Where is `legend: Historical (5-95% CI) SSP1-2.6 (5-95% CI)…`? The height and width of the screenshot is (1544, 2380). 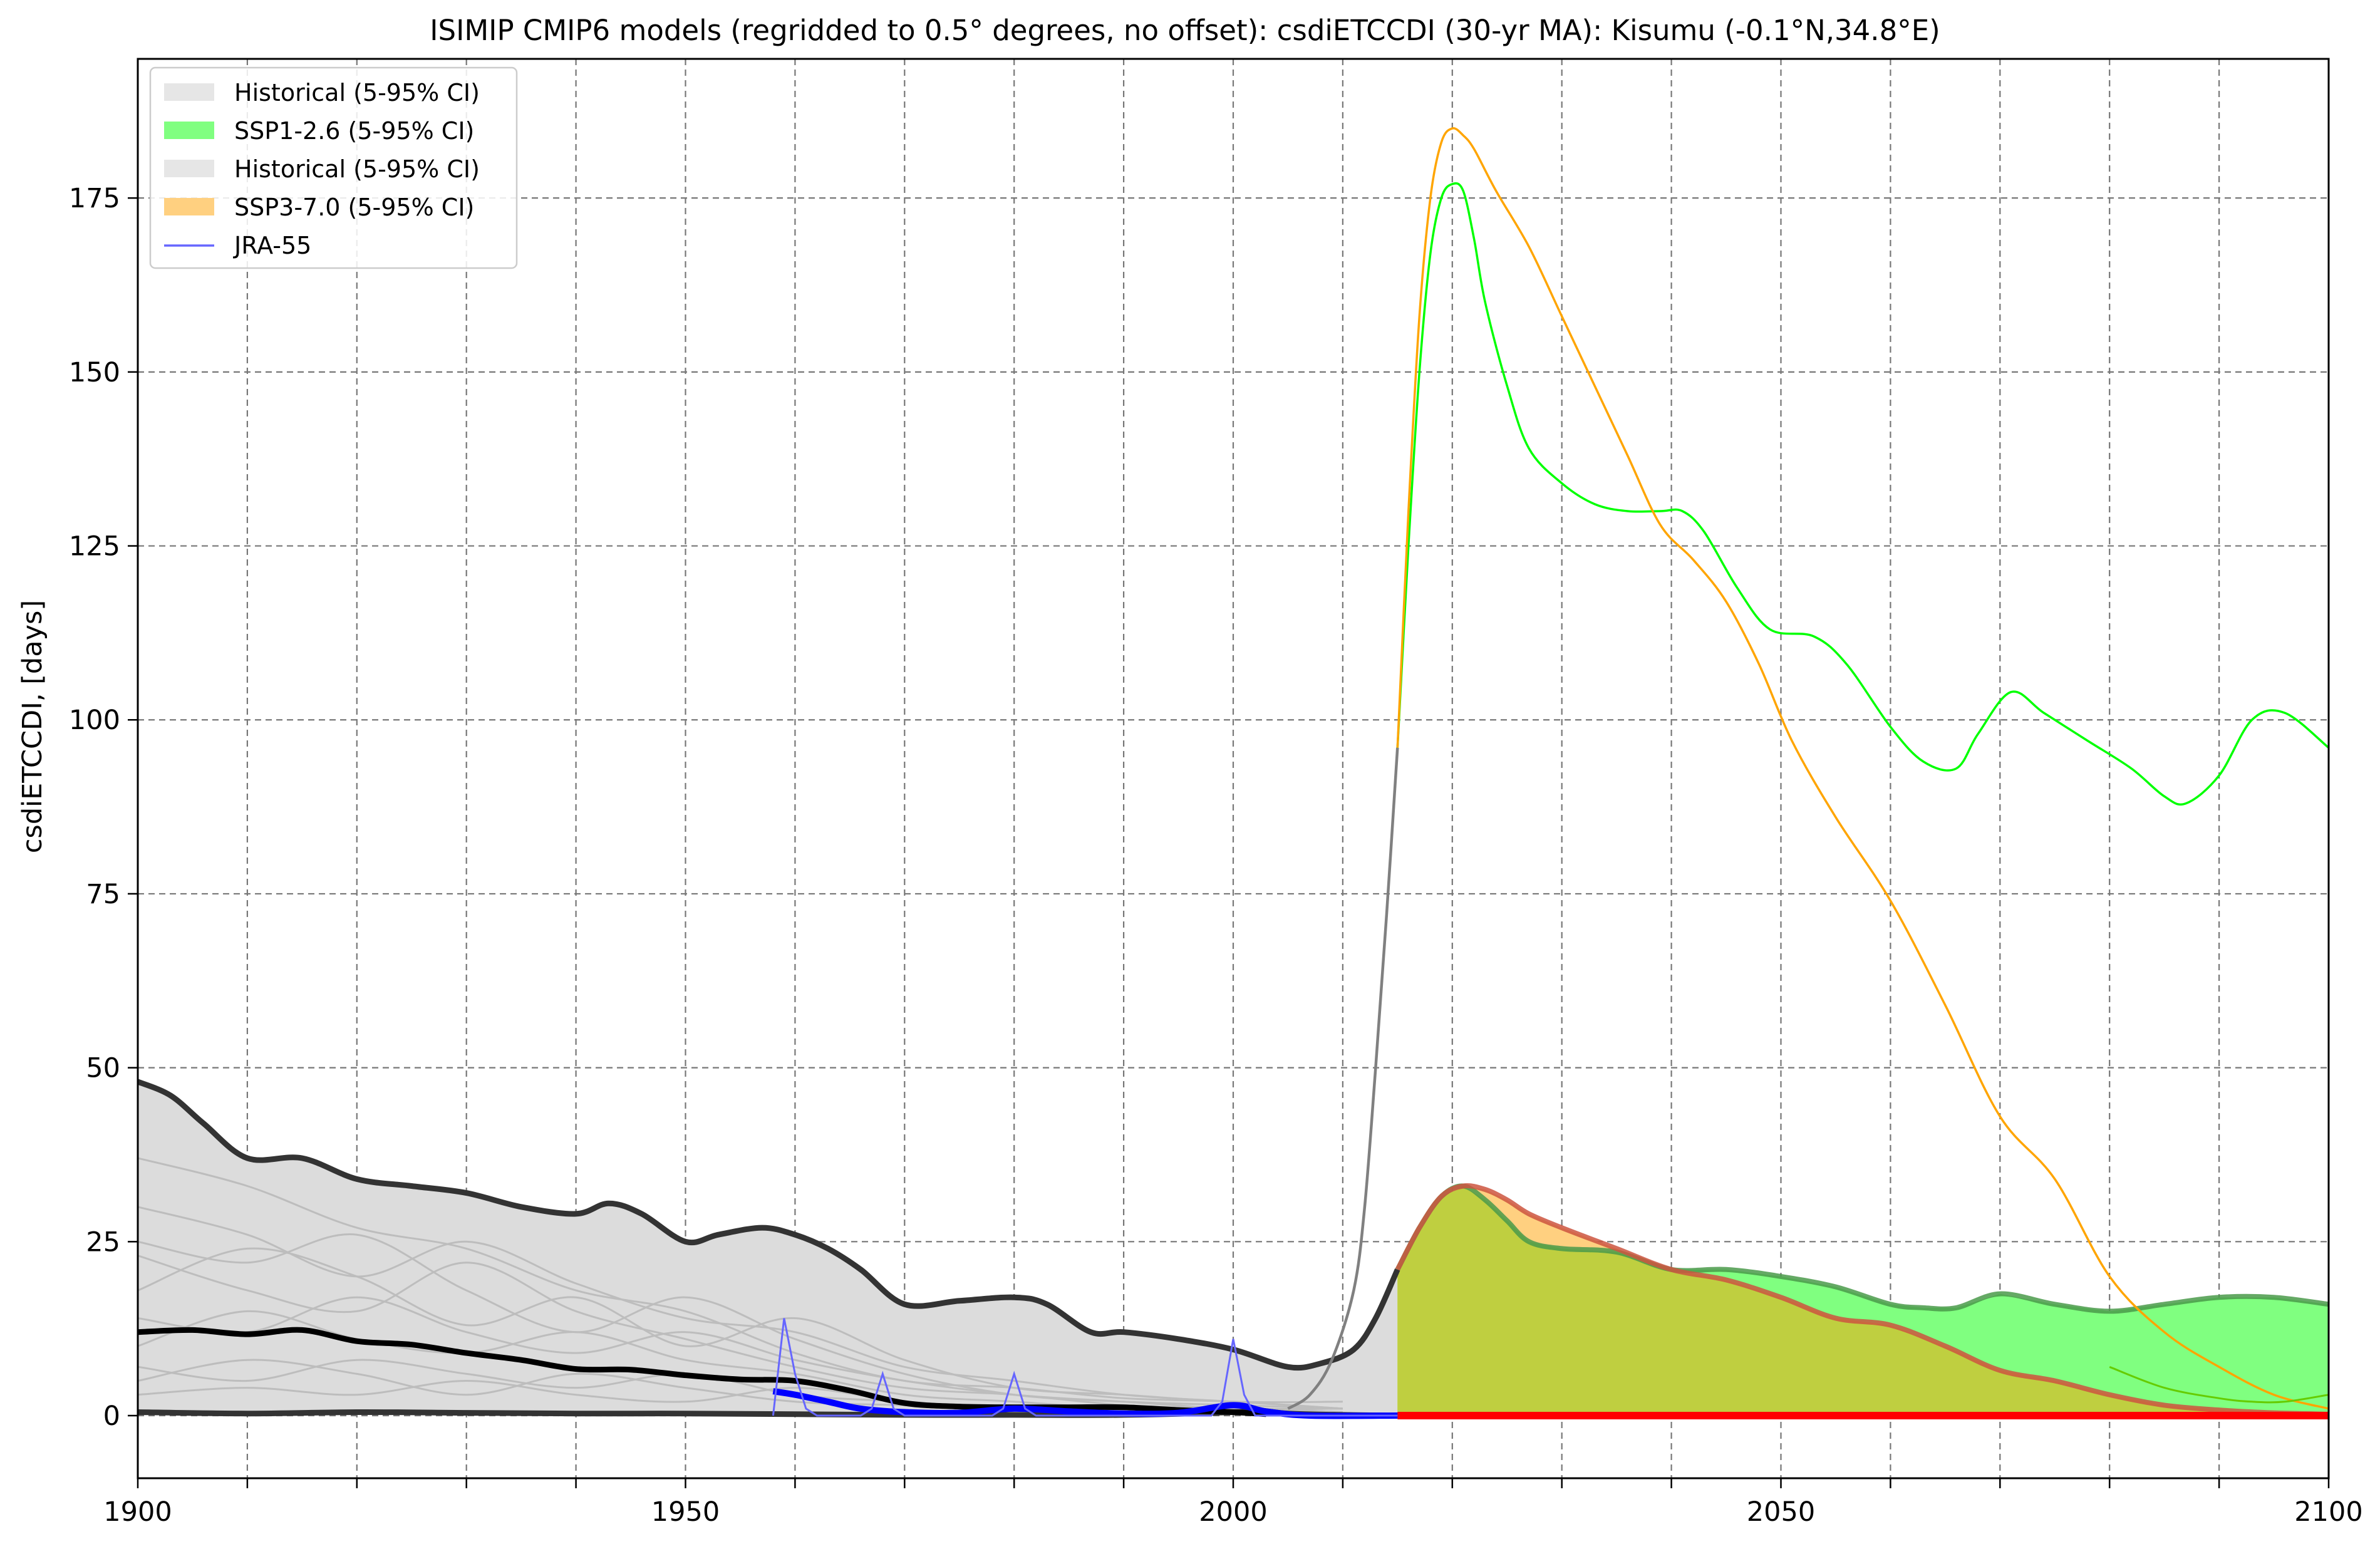
legend: Historical (5-95% CI) SSP1-2.6 (5-95% CI)… is located at coordinates (333, 167).